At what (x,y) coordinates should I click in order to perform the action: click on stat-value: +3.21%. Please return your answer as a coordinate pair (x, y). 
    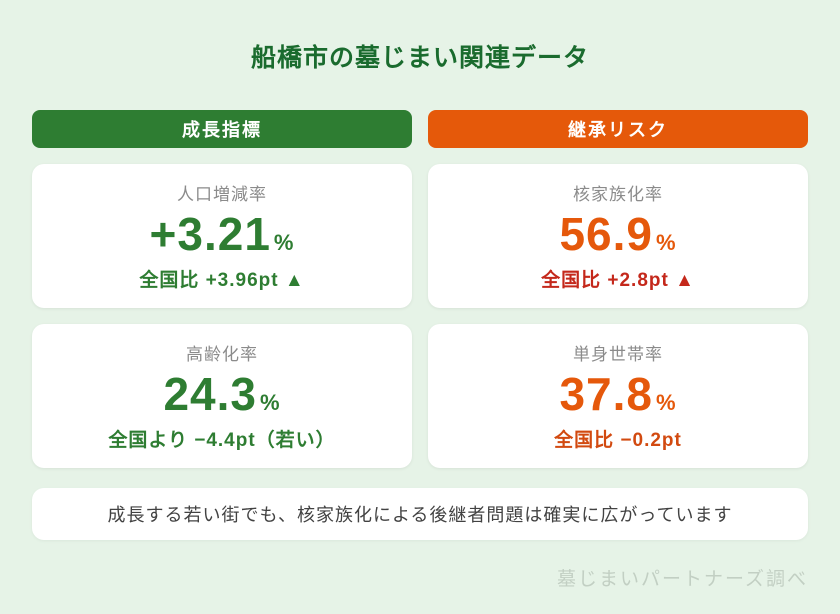
    Looking at the image, I should click on (222, 234).